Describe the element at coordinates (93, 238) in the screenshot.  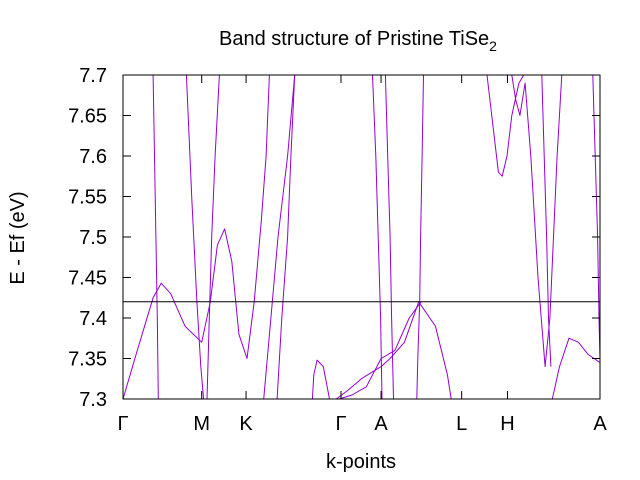
I see `y-tick-label: 7.5` at that location.